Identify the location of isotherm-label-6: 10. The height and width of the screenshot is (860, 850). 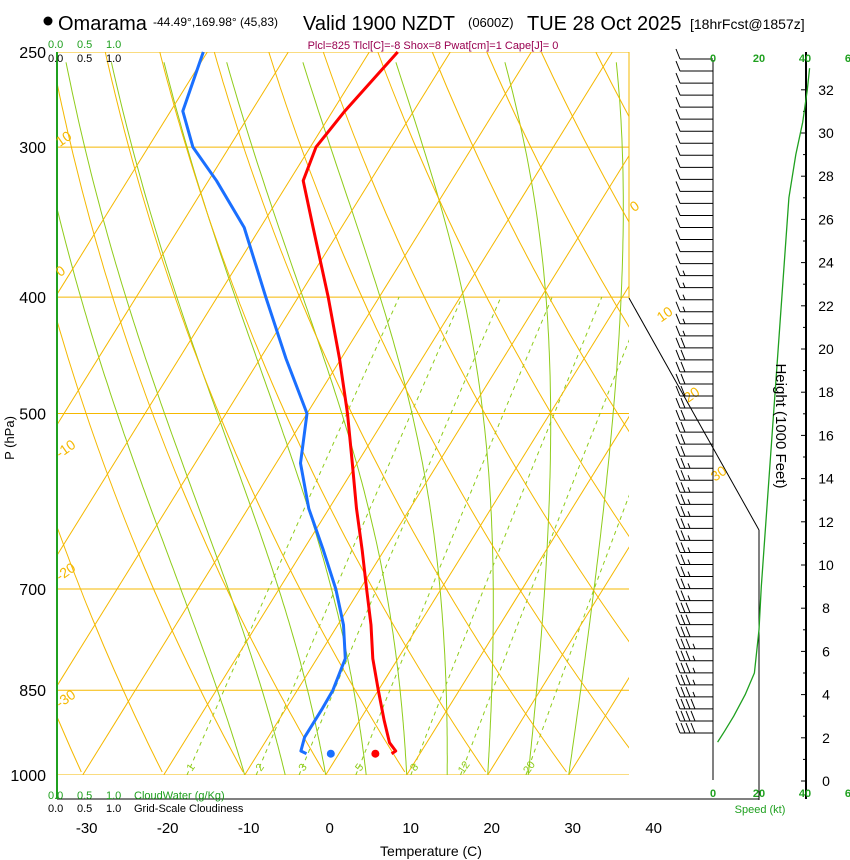
(665, 314).